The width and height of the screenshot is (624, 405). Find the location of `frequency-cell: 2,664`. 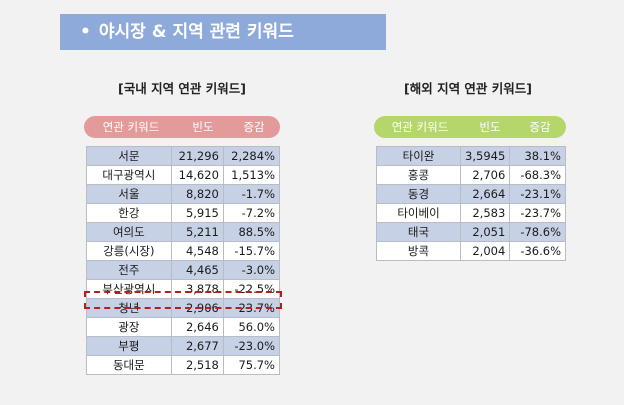

frequency-cell: 2,664 is located at coordinates (485, 194).